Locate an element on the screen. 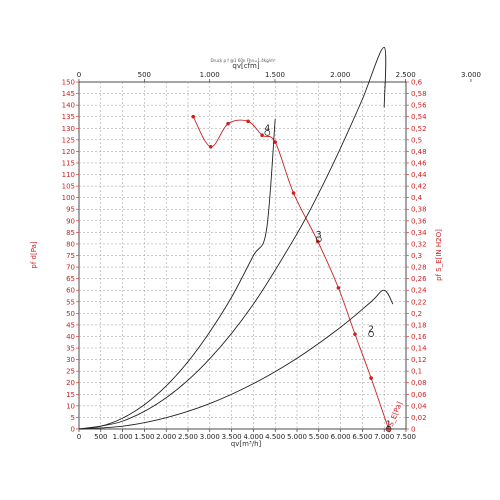 The height and width of the screenshot is (500, 500). y-left-tick-label: 125 is located at coordinates (68, 140).